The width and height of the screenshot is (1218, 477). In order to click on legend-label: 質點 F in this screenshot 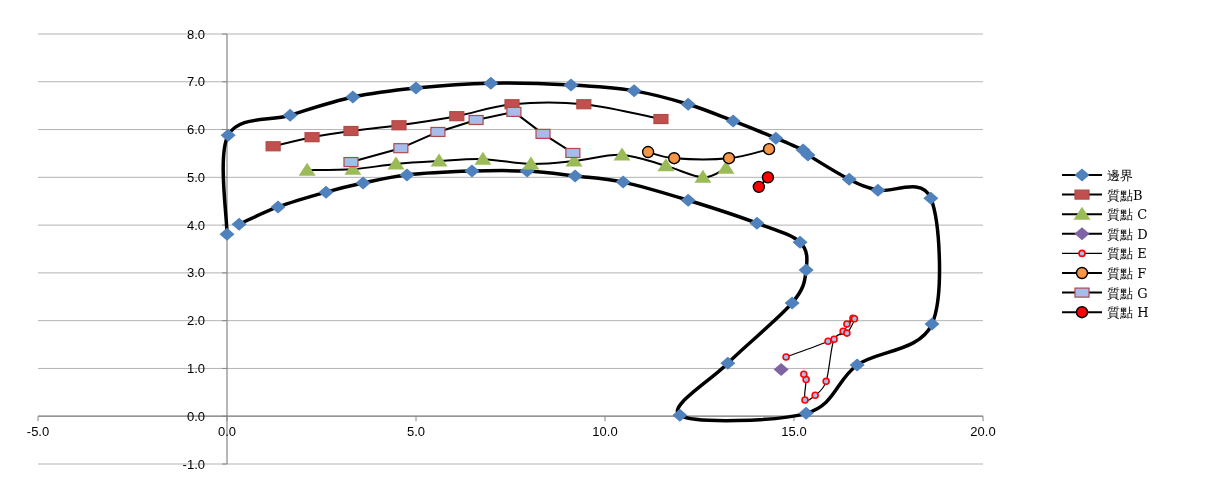, I will do `click(1127, 273)`.